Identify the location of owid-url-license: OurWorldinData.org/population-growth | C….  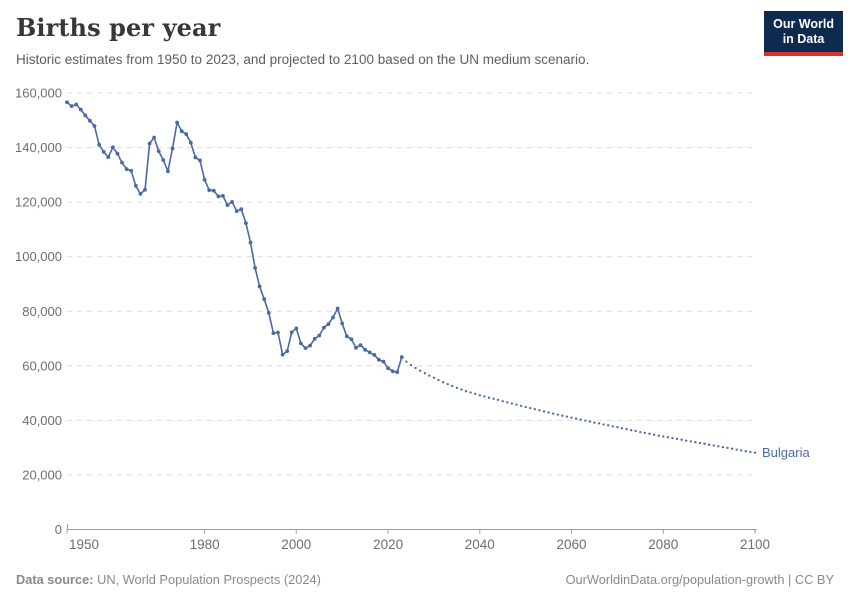
(699, 579).